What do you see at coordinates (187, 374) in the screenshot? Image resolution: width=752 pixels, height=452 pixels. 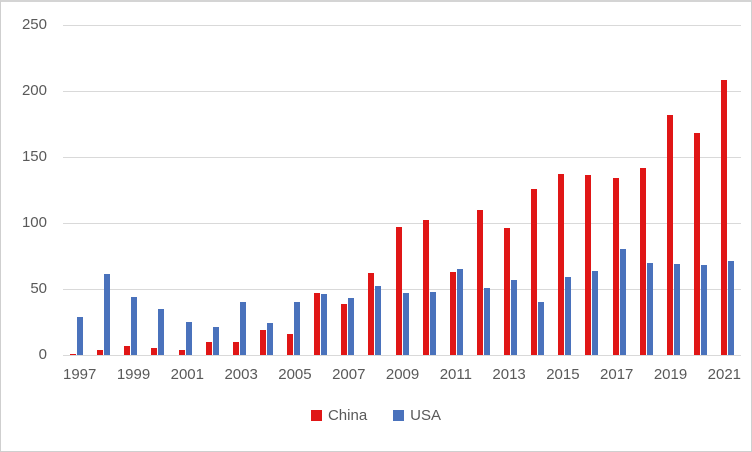 I see `x-axis-tick-label: 2001` at bounding box center [187, 374].